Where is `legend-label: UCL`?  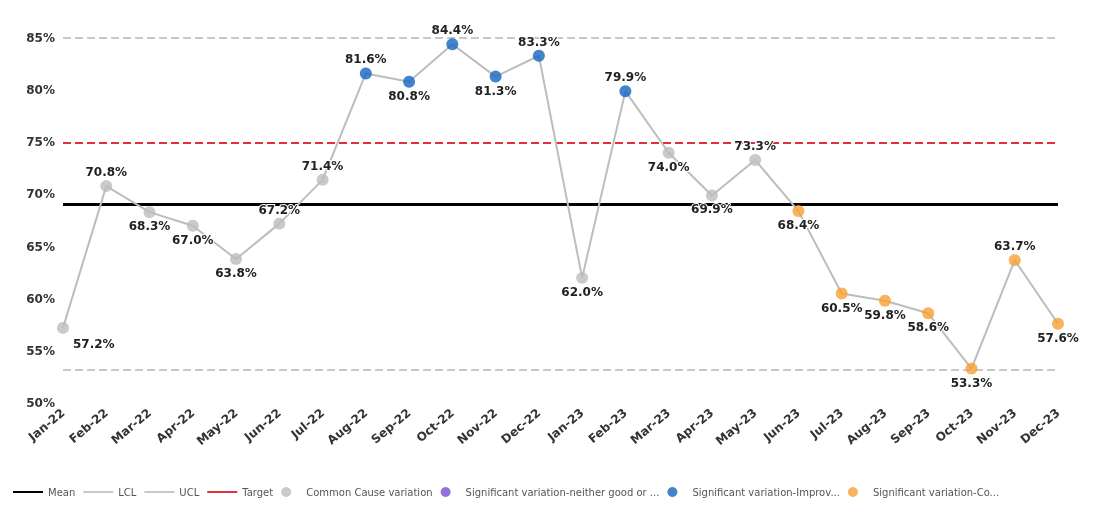 legend-label: UCL is located at coordinates (189, 492).